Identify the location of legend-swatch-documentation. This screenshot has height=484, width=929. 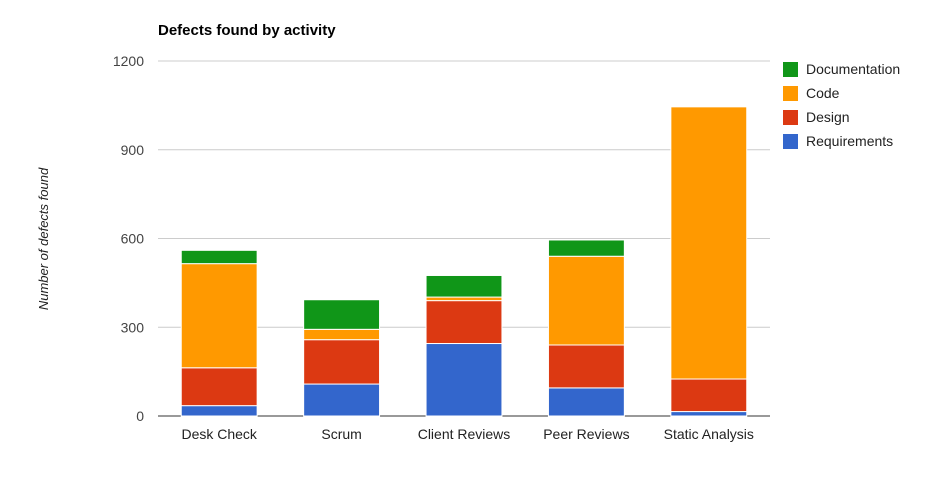
(790, 69).